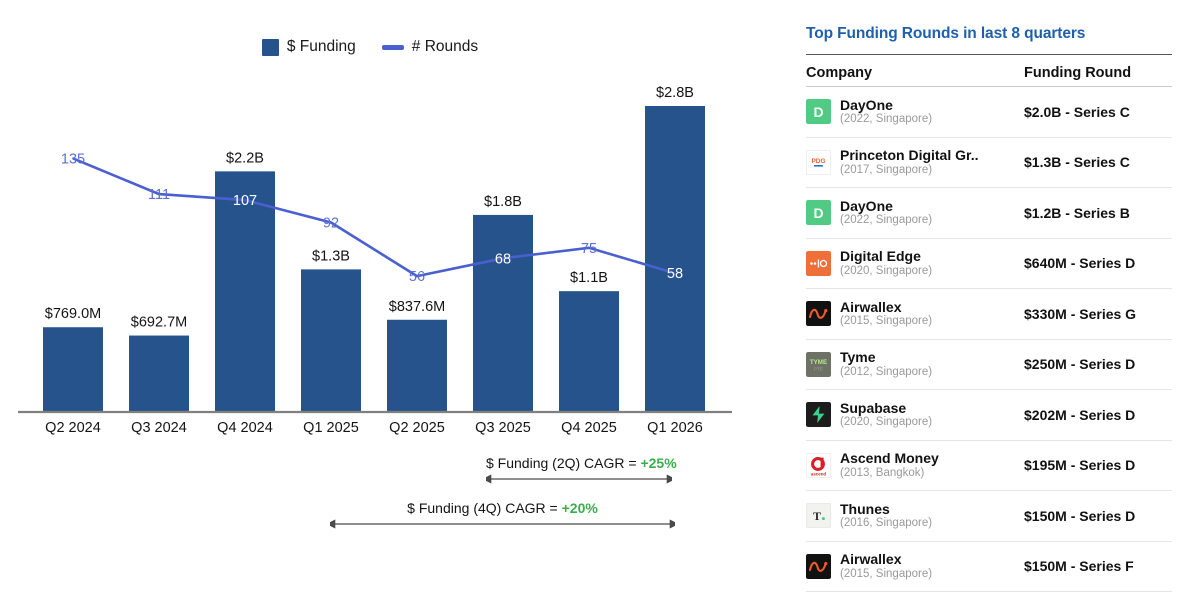 The image size is (1200, 592). I want to click on cell-funding-round: $250M - Series D, so click(1098, 364).